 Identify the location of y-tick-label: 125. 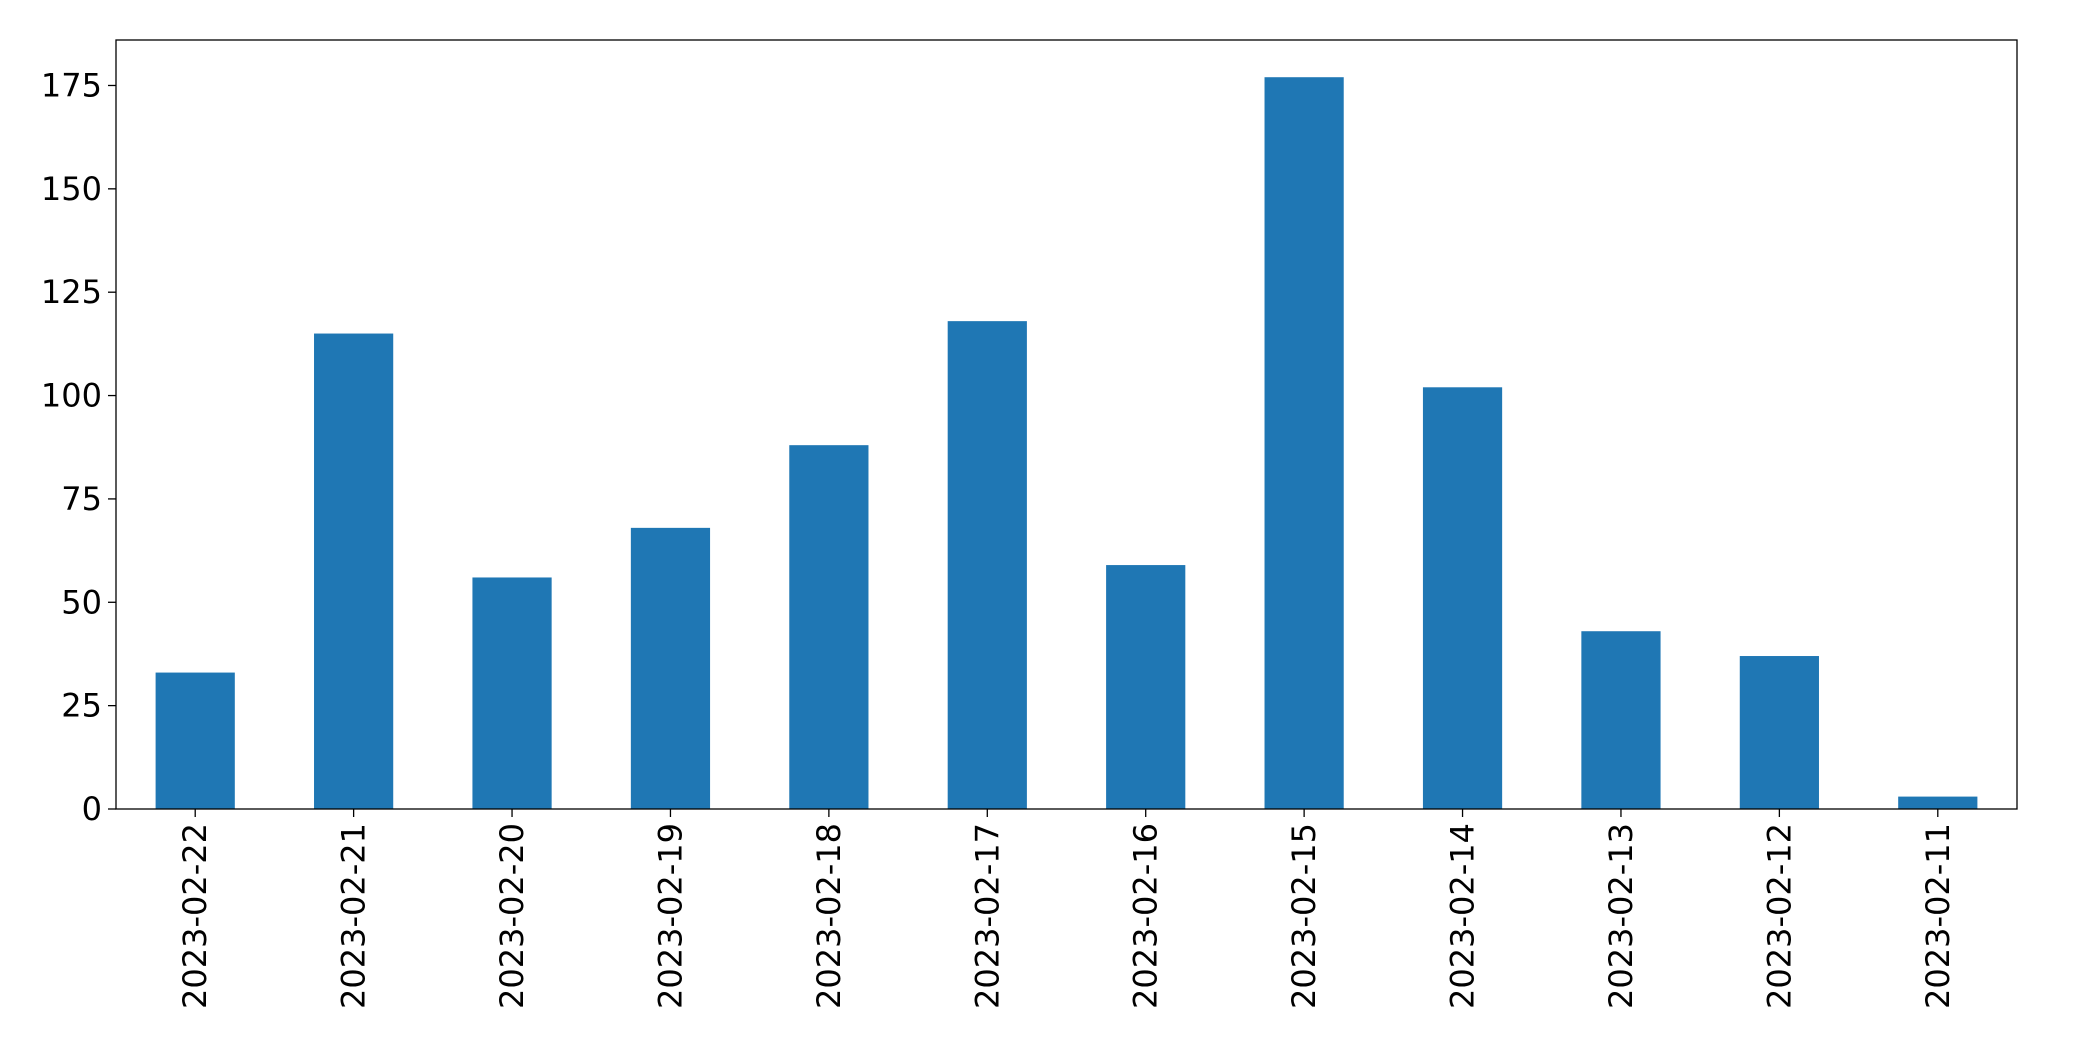
(71, 292).